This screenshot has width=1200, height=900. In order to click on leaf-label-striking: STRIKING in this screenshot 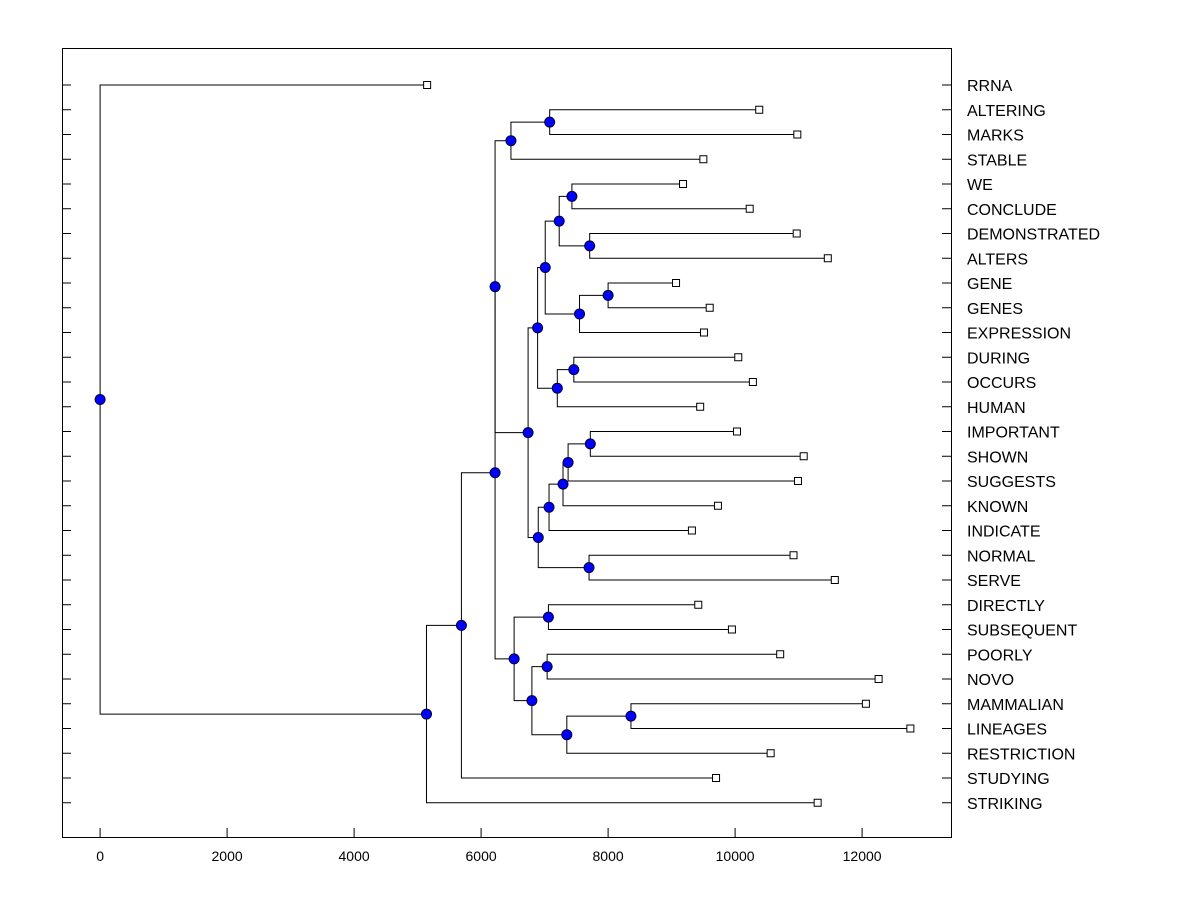, I will do `click(1005, 804)`.